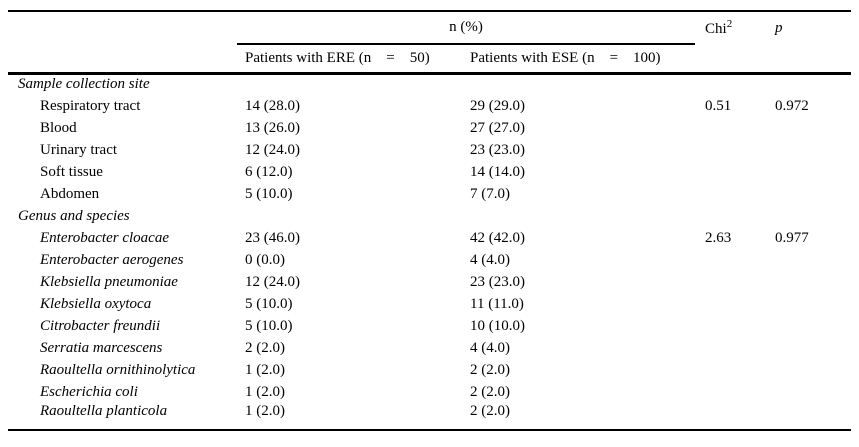  What do you see at coordinates (497, 105) in the screenshot?
I see `ese-value: 29 (29.0)` at bounding box center [497, 105].